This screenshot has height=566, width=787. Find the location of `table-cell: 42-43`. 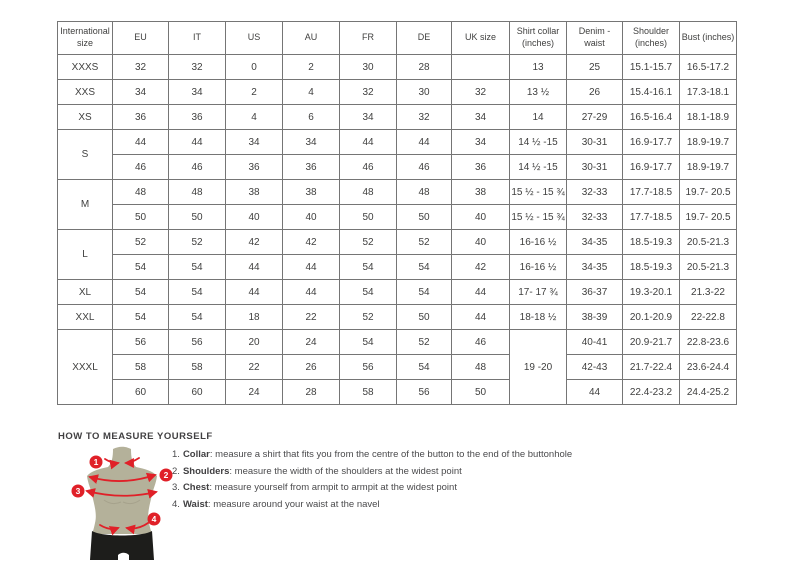

table-cell: 42-43 is located at coordinates (594, 367).